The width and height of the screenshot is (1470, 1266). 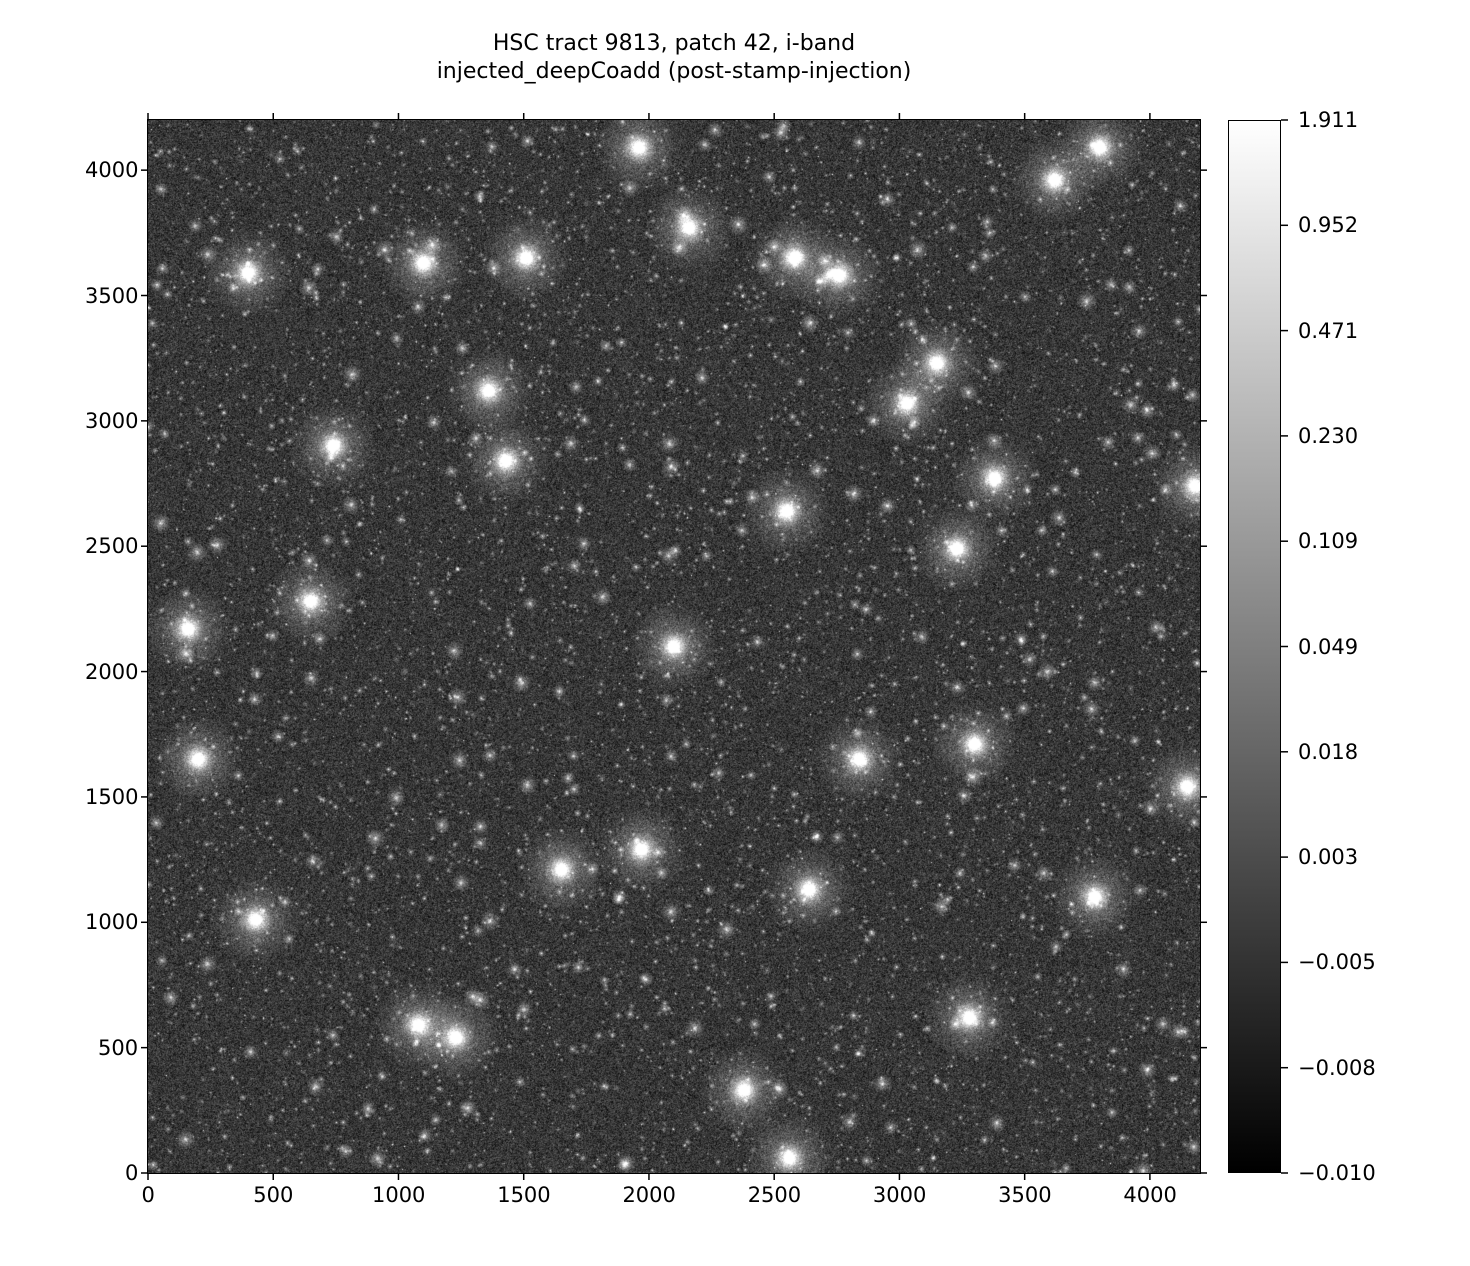 I want to click on colorbar-tick-label: 0.018, so click(x=1328, y=751).